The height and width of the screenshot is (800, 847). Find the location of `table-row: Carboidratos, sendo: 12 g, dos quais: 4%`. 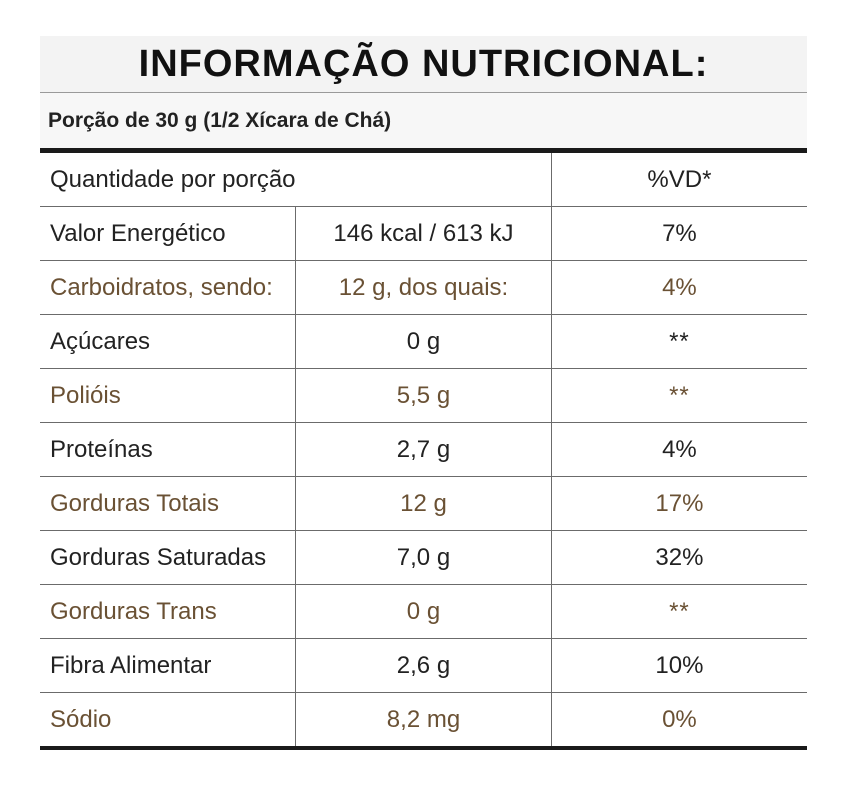

table-row: Carboidratos, sendo: 12 g, dos quais: 4% is located at coordinates (423, 287).